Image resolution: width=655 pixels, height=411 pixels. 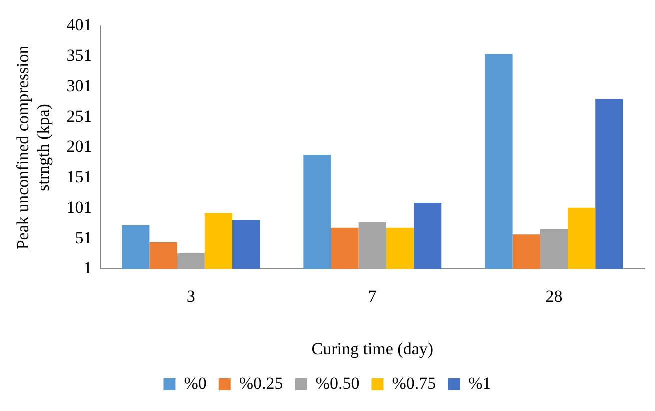 What do you see at coordinates (83, 238) in the screenshot?
I see `y-tick-label: 51` at bounding box center [83, 238].